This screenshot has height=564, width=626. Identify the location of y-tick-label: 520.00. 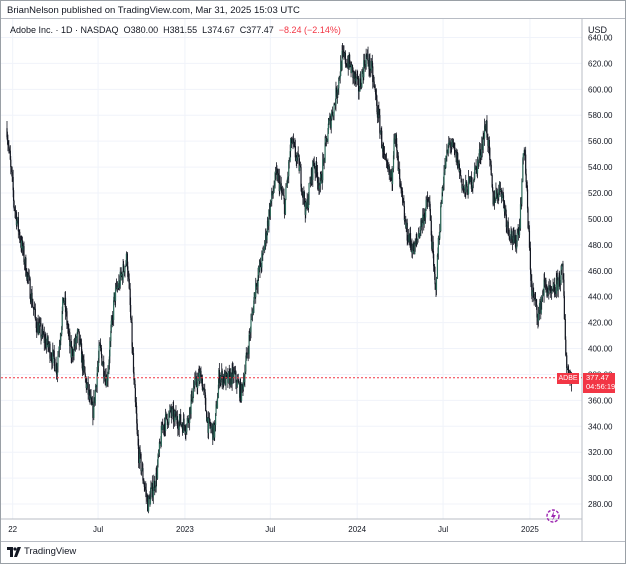
(600, 193).